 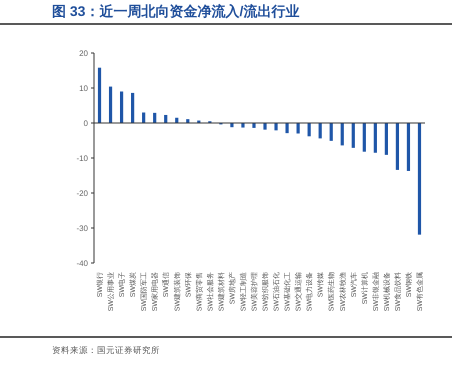 I want to click on y-tick-label: -20, so click(x=82, y=193).